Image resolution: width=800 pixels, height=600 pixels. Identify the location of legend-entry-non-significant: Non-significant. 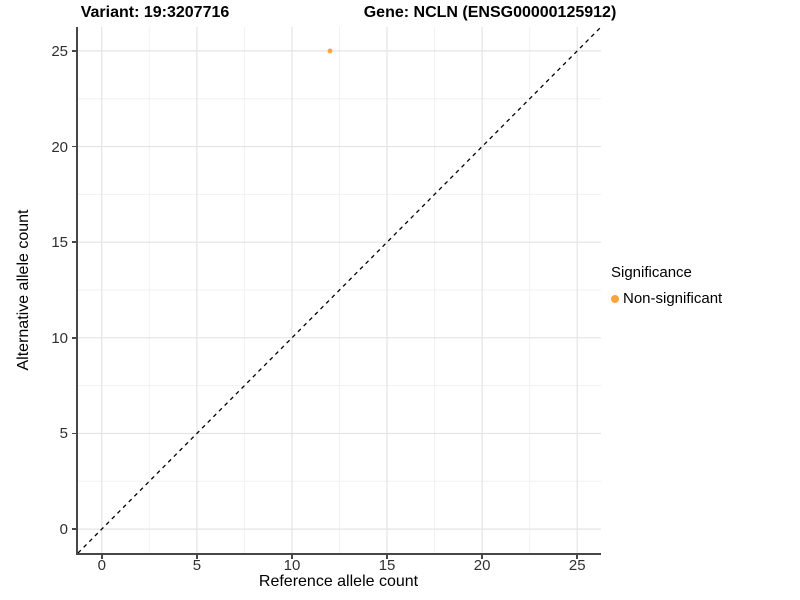
(666, 298).